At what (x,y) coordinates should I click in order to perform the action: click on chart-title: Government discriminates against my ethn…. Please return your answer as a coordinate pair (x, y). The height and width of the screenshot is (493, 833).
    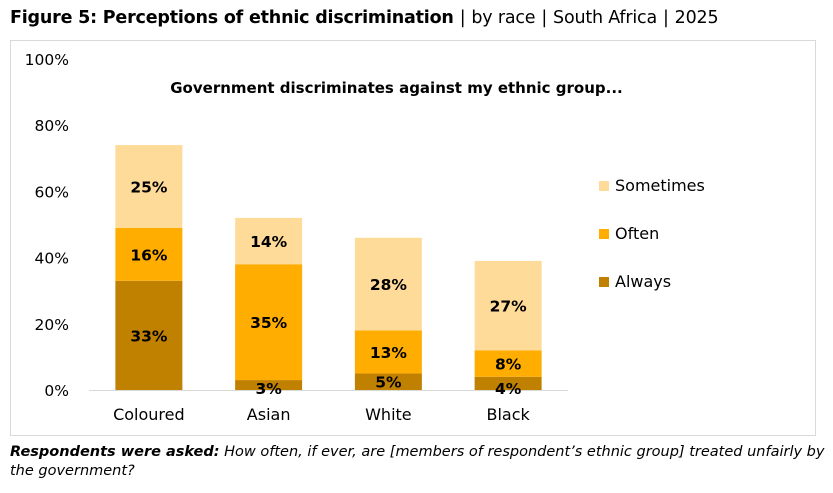
    Looking at the image, I should click on (396, 88).